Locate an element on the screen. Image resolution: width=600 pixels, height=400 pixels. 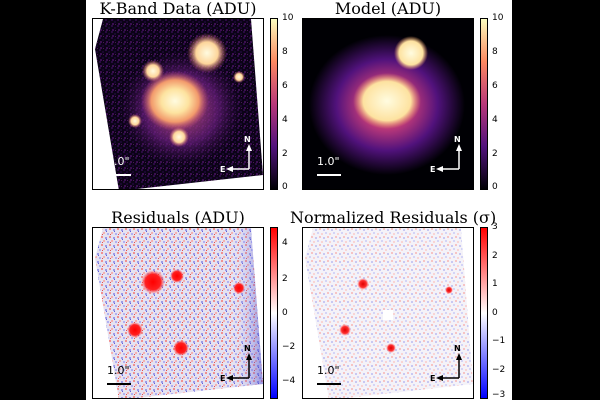
colorbar-data is located at coordinates (274, 104).